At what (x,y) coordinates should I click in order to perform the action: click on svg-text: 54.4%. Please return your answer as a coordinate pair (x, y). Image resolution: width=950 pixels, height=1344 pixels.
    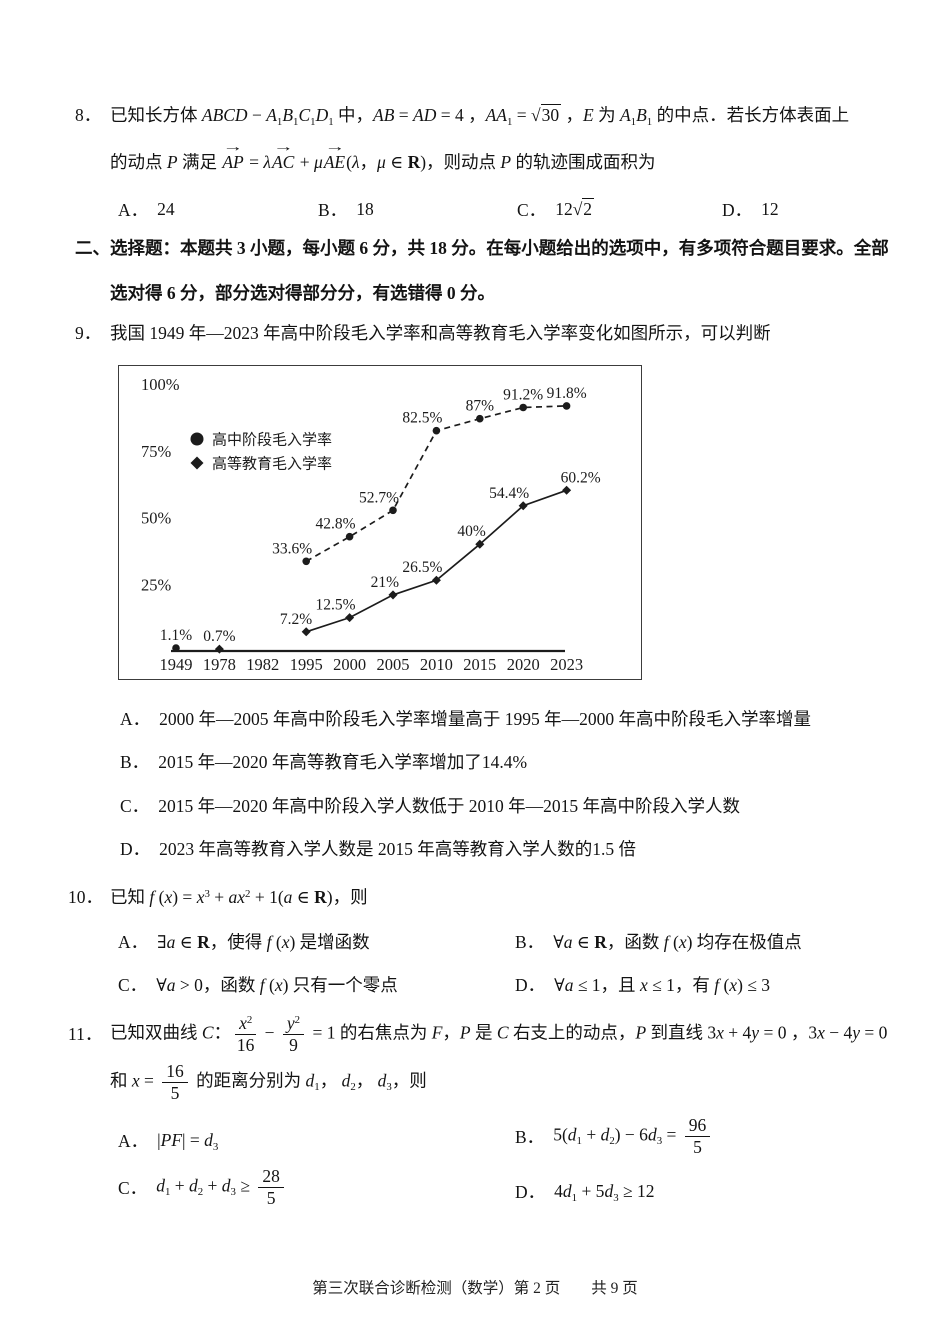
    Looking at the image, I should click on (509, 493).